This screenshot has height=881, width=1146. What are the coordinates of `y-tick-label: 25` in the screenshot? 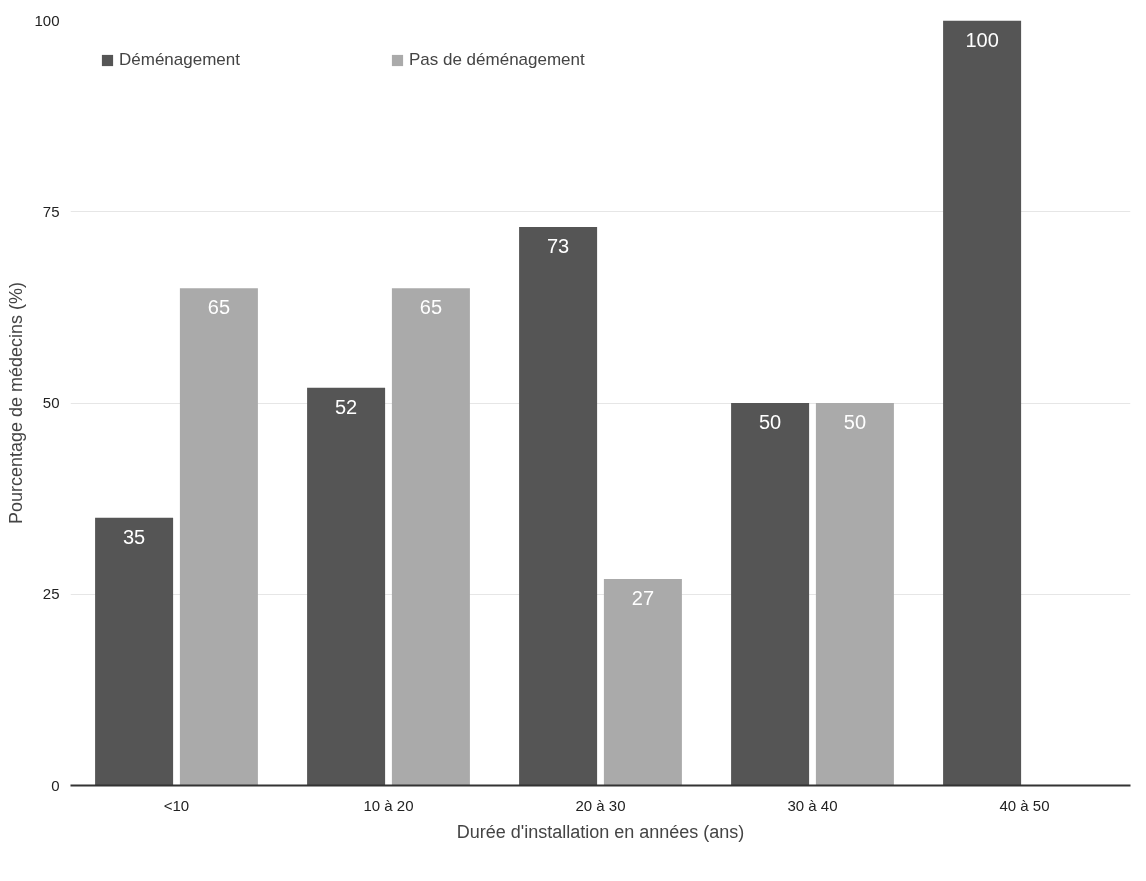 It's located at (51, 594).